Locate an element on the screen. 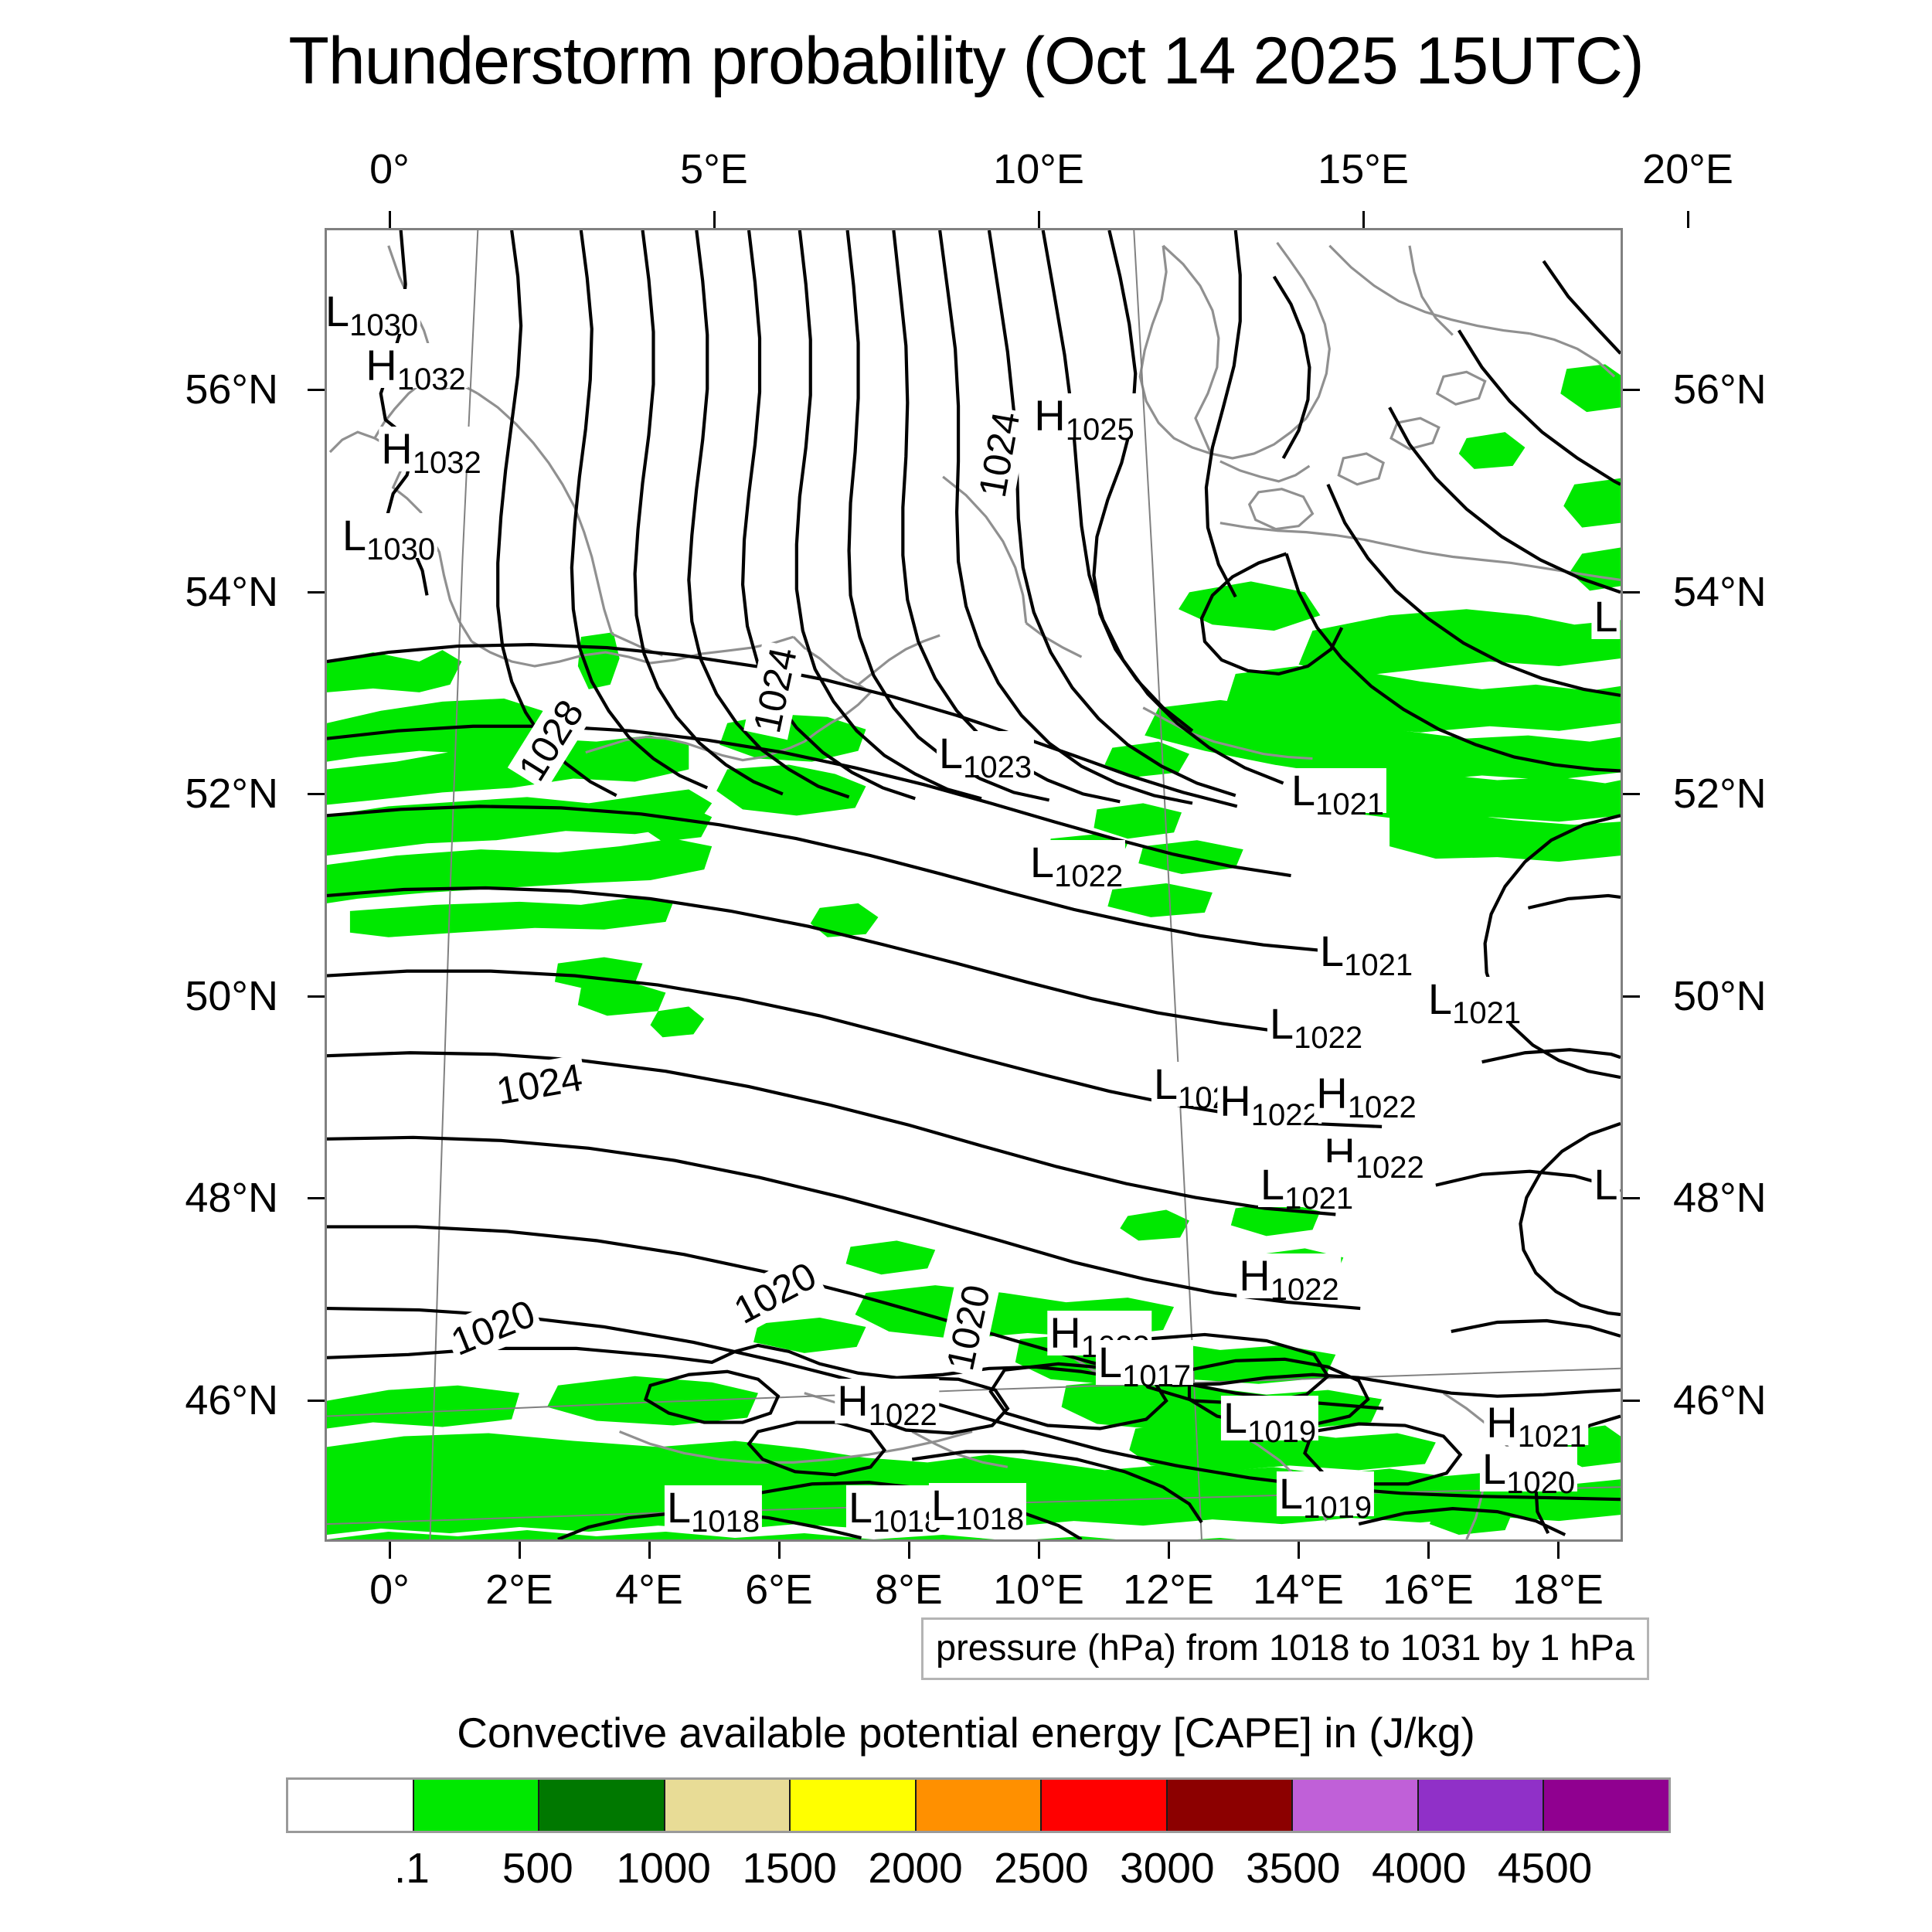 The height and width of the screenshot is (1932, 1932). lon-tick-label-top: 20°E is located at coordinates (1687, 169).